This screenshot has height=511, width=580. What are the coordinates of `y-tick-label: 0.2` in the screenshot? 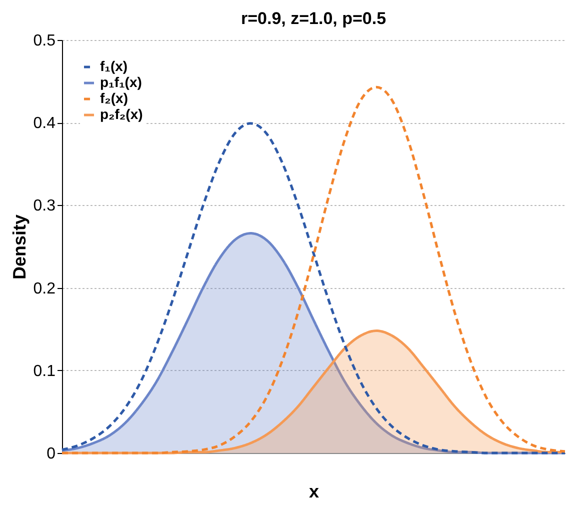 It's located at (44, 289).